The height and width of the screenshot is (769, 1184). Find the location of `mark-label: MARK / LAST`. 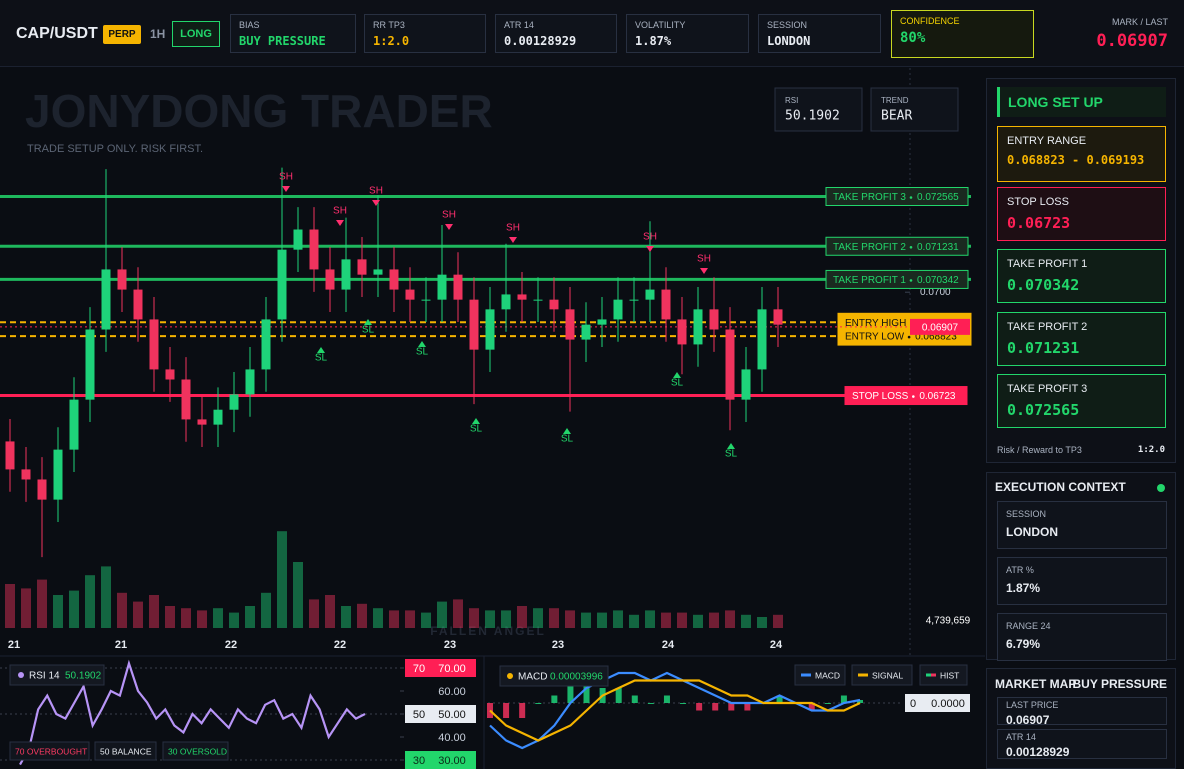

mark-label: MARK / LAST is located at coordinates (1139, 22).